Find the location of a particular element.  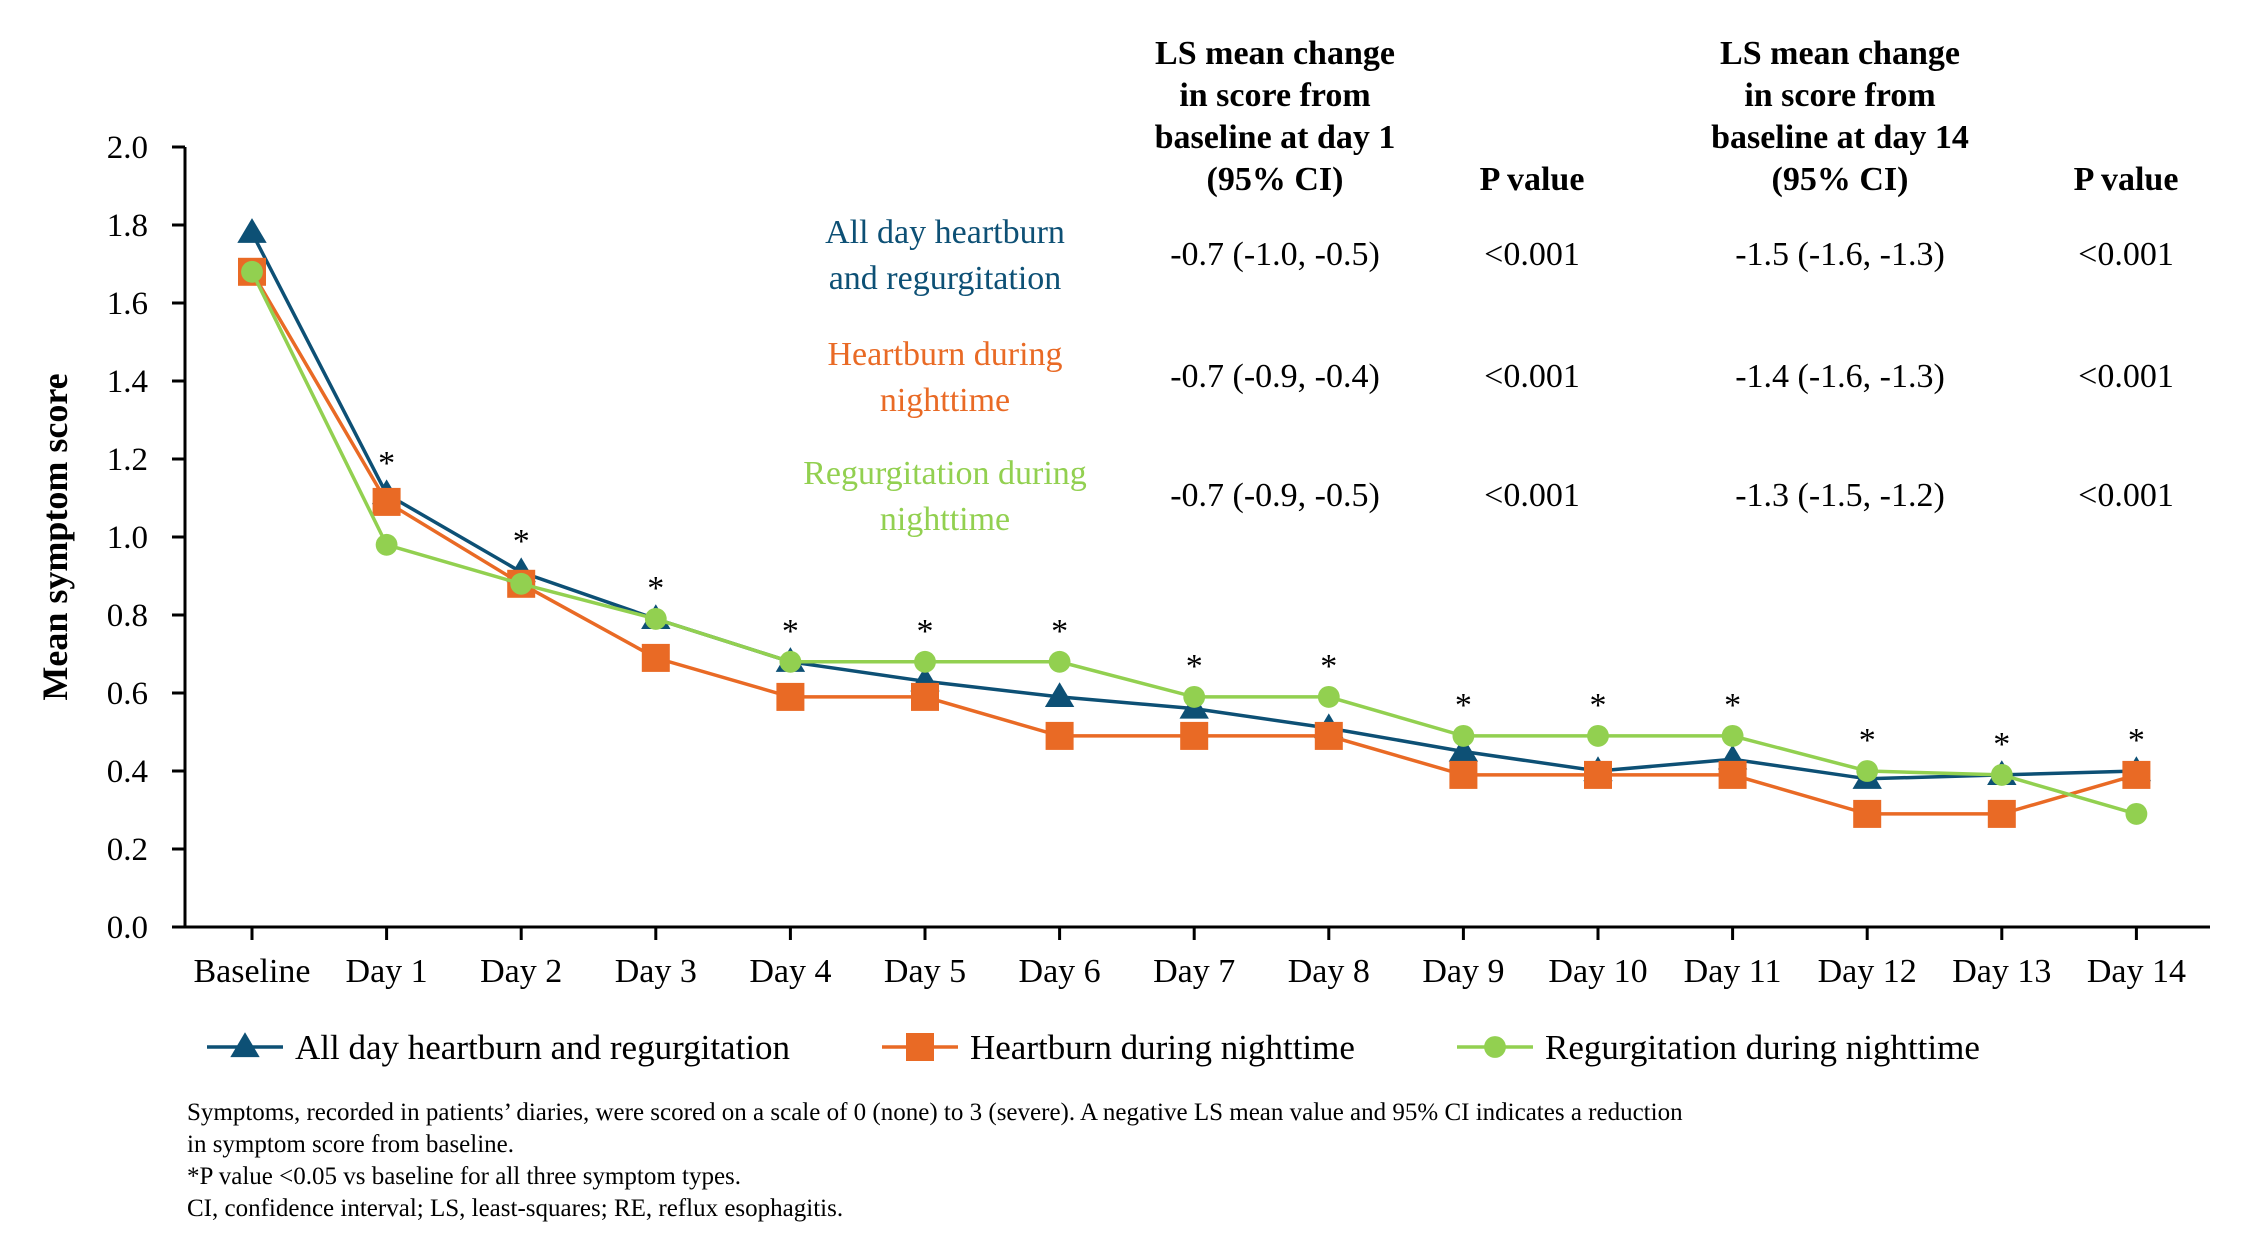

x-tick-label: Day 12 is located at coordinates (1867, 971).